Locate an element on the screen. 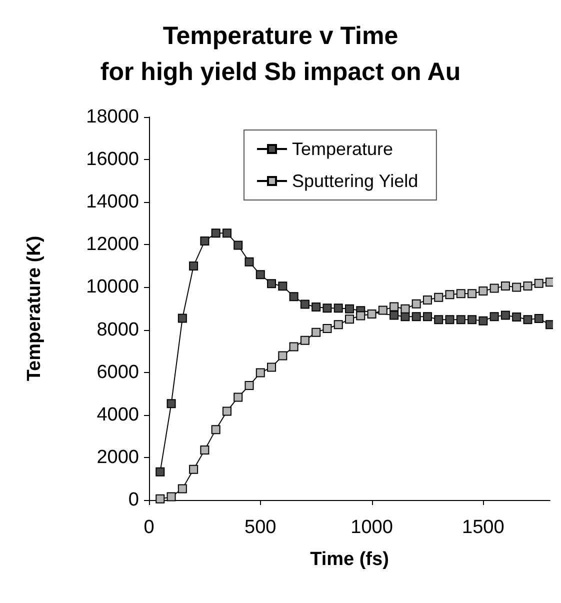 This screenshot has height=603, width=561. y-tick-label: 18000 is located at coordinates (112, 117).